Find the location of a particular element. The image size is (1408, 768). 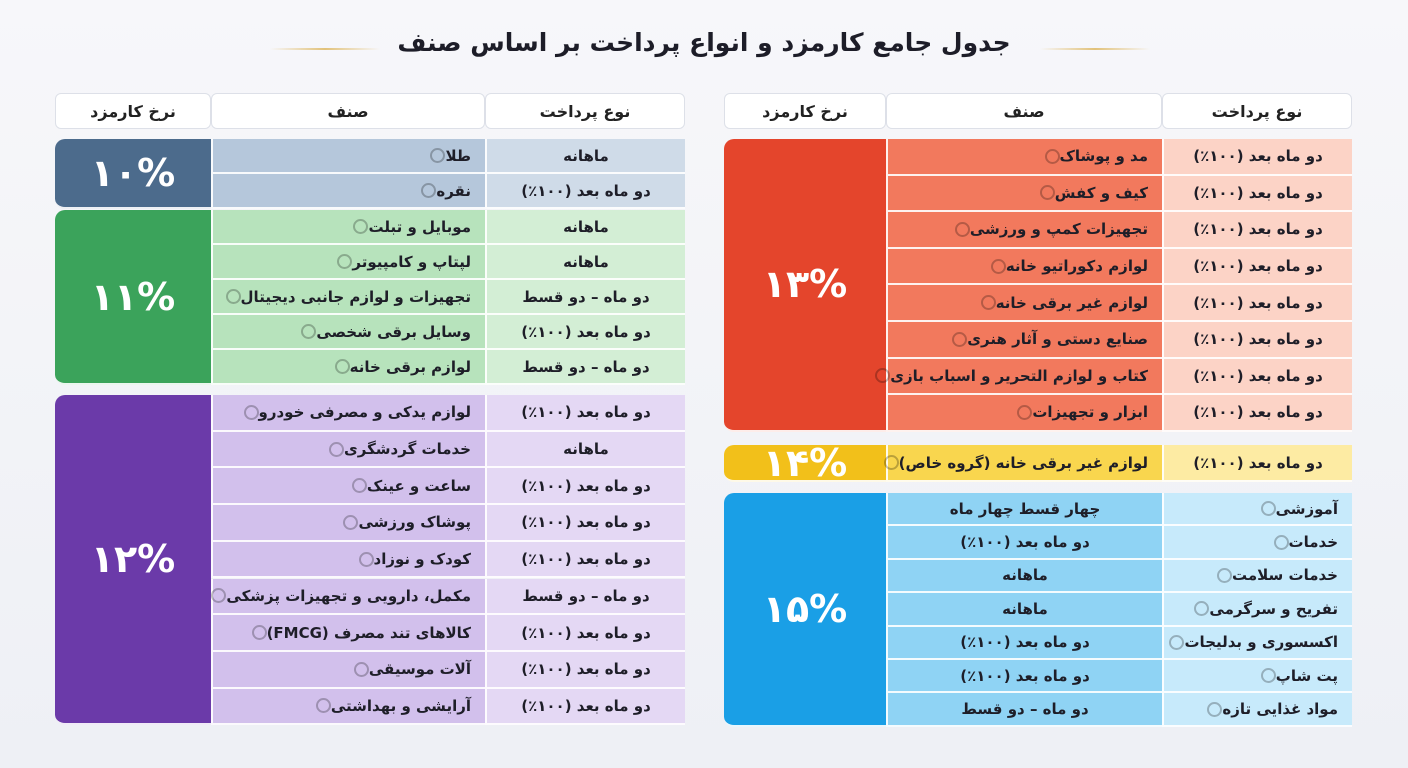

category-text: کالاهای تند مصرف (FMCG) is located at coordinates (368, 632).